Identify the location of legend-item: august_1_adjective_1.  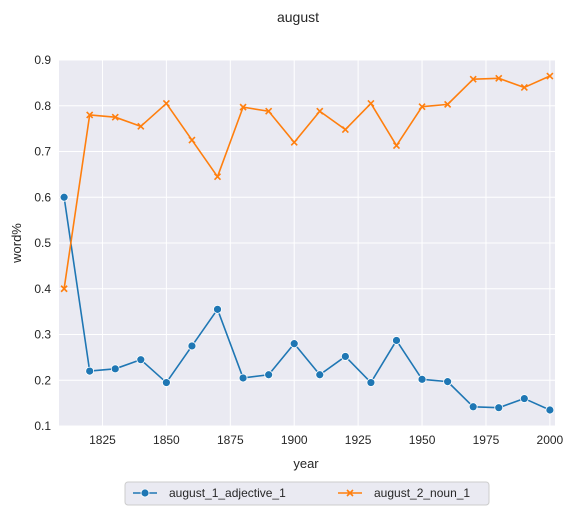
(209, 493).